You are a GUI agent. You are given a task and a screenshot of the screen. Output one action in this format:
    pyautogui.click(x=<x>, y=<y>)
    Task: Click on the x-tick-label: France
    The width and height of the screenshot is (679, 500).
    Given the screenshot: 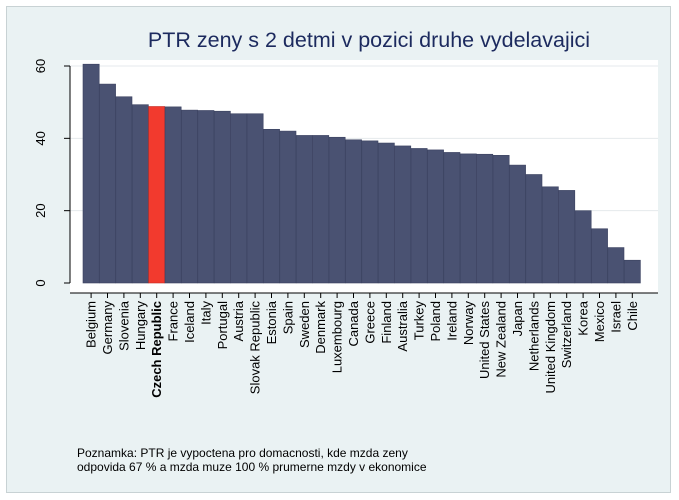 What is the action you would take?
    pyautogui.click(x=173, y=321)
    